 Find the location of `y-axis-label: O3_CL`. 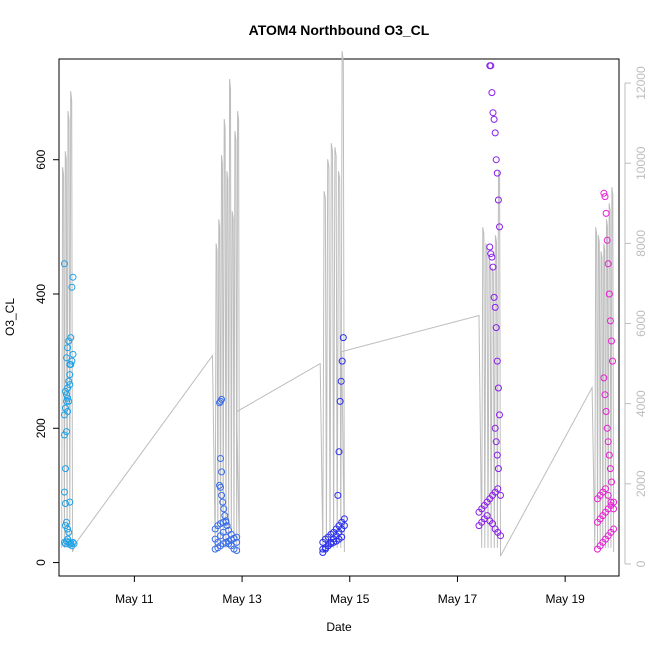

y-axis-label: O3_CL is located at coordinates (10, 317).